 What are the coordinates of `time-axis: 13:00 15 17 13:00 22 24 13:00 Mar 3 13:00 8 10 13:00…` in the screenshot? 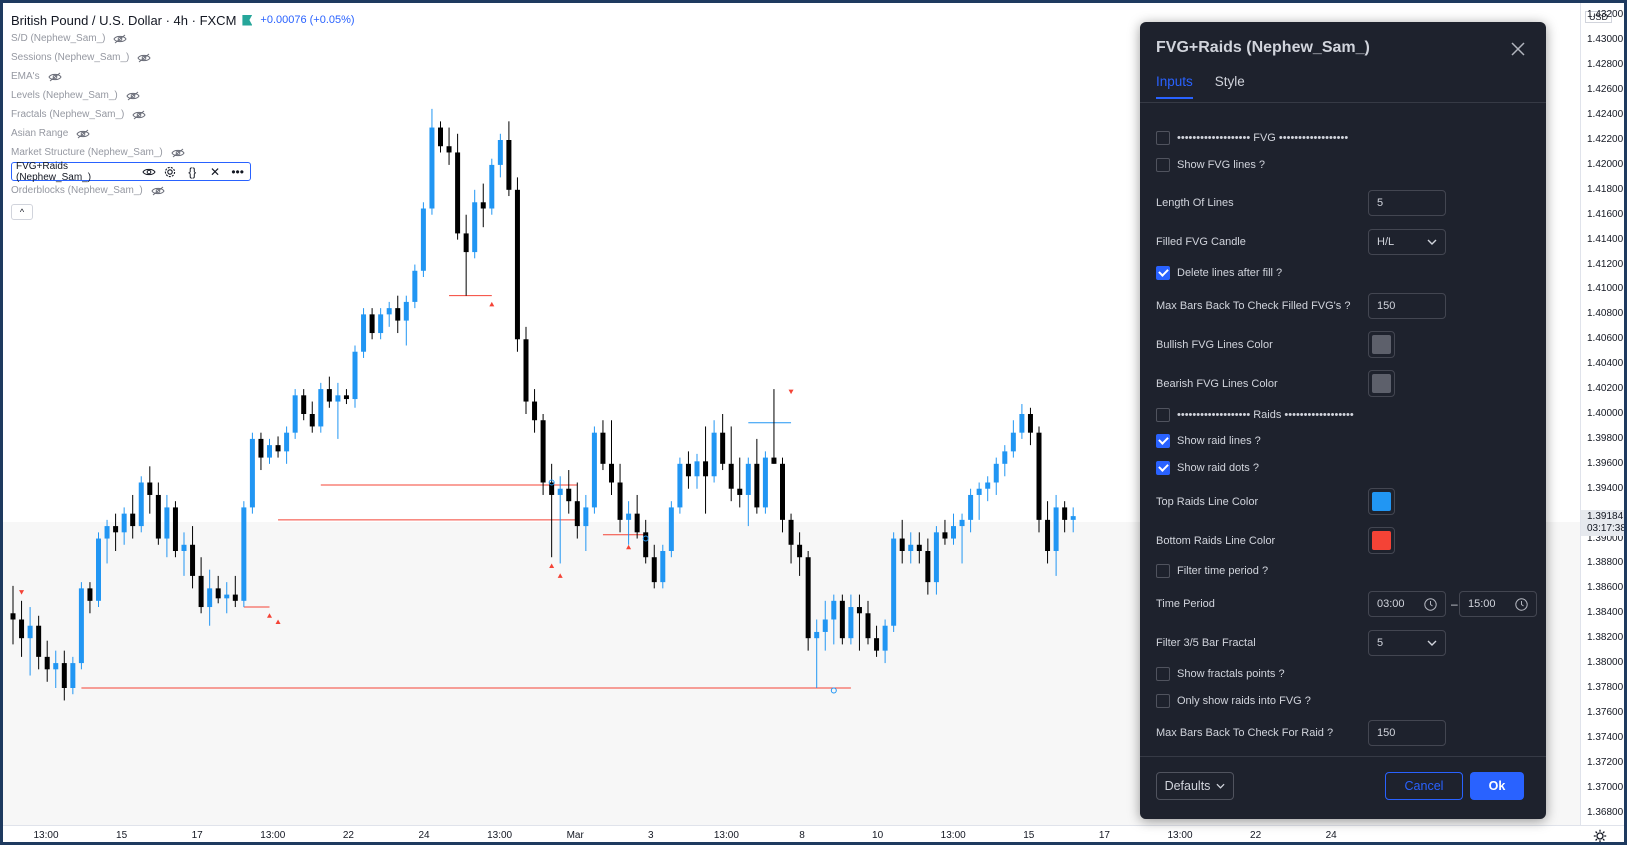 It's located at (813, 834).